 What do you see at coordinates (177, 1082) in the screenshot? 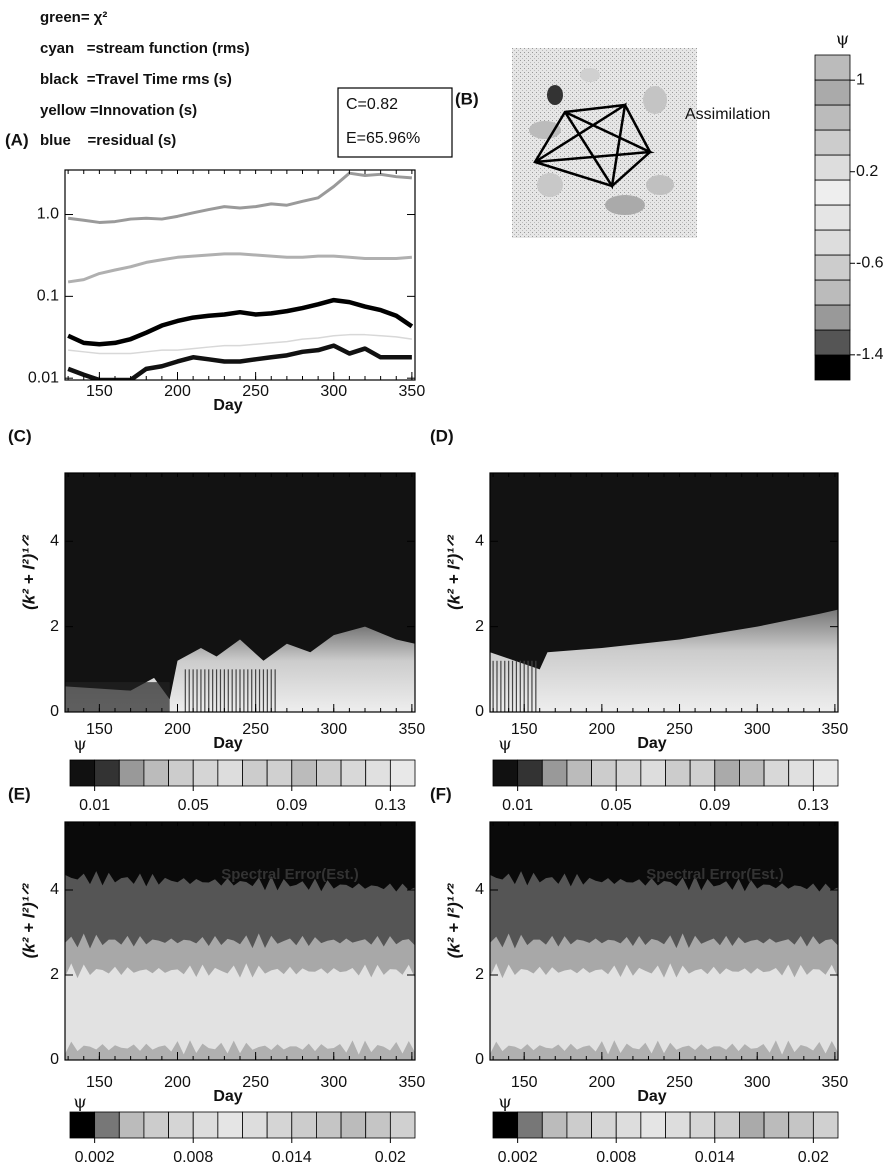
I see `x-tick-label: 200` at bounding box center [177, 1082].